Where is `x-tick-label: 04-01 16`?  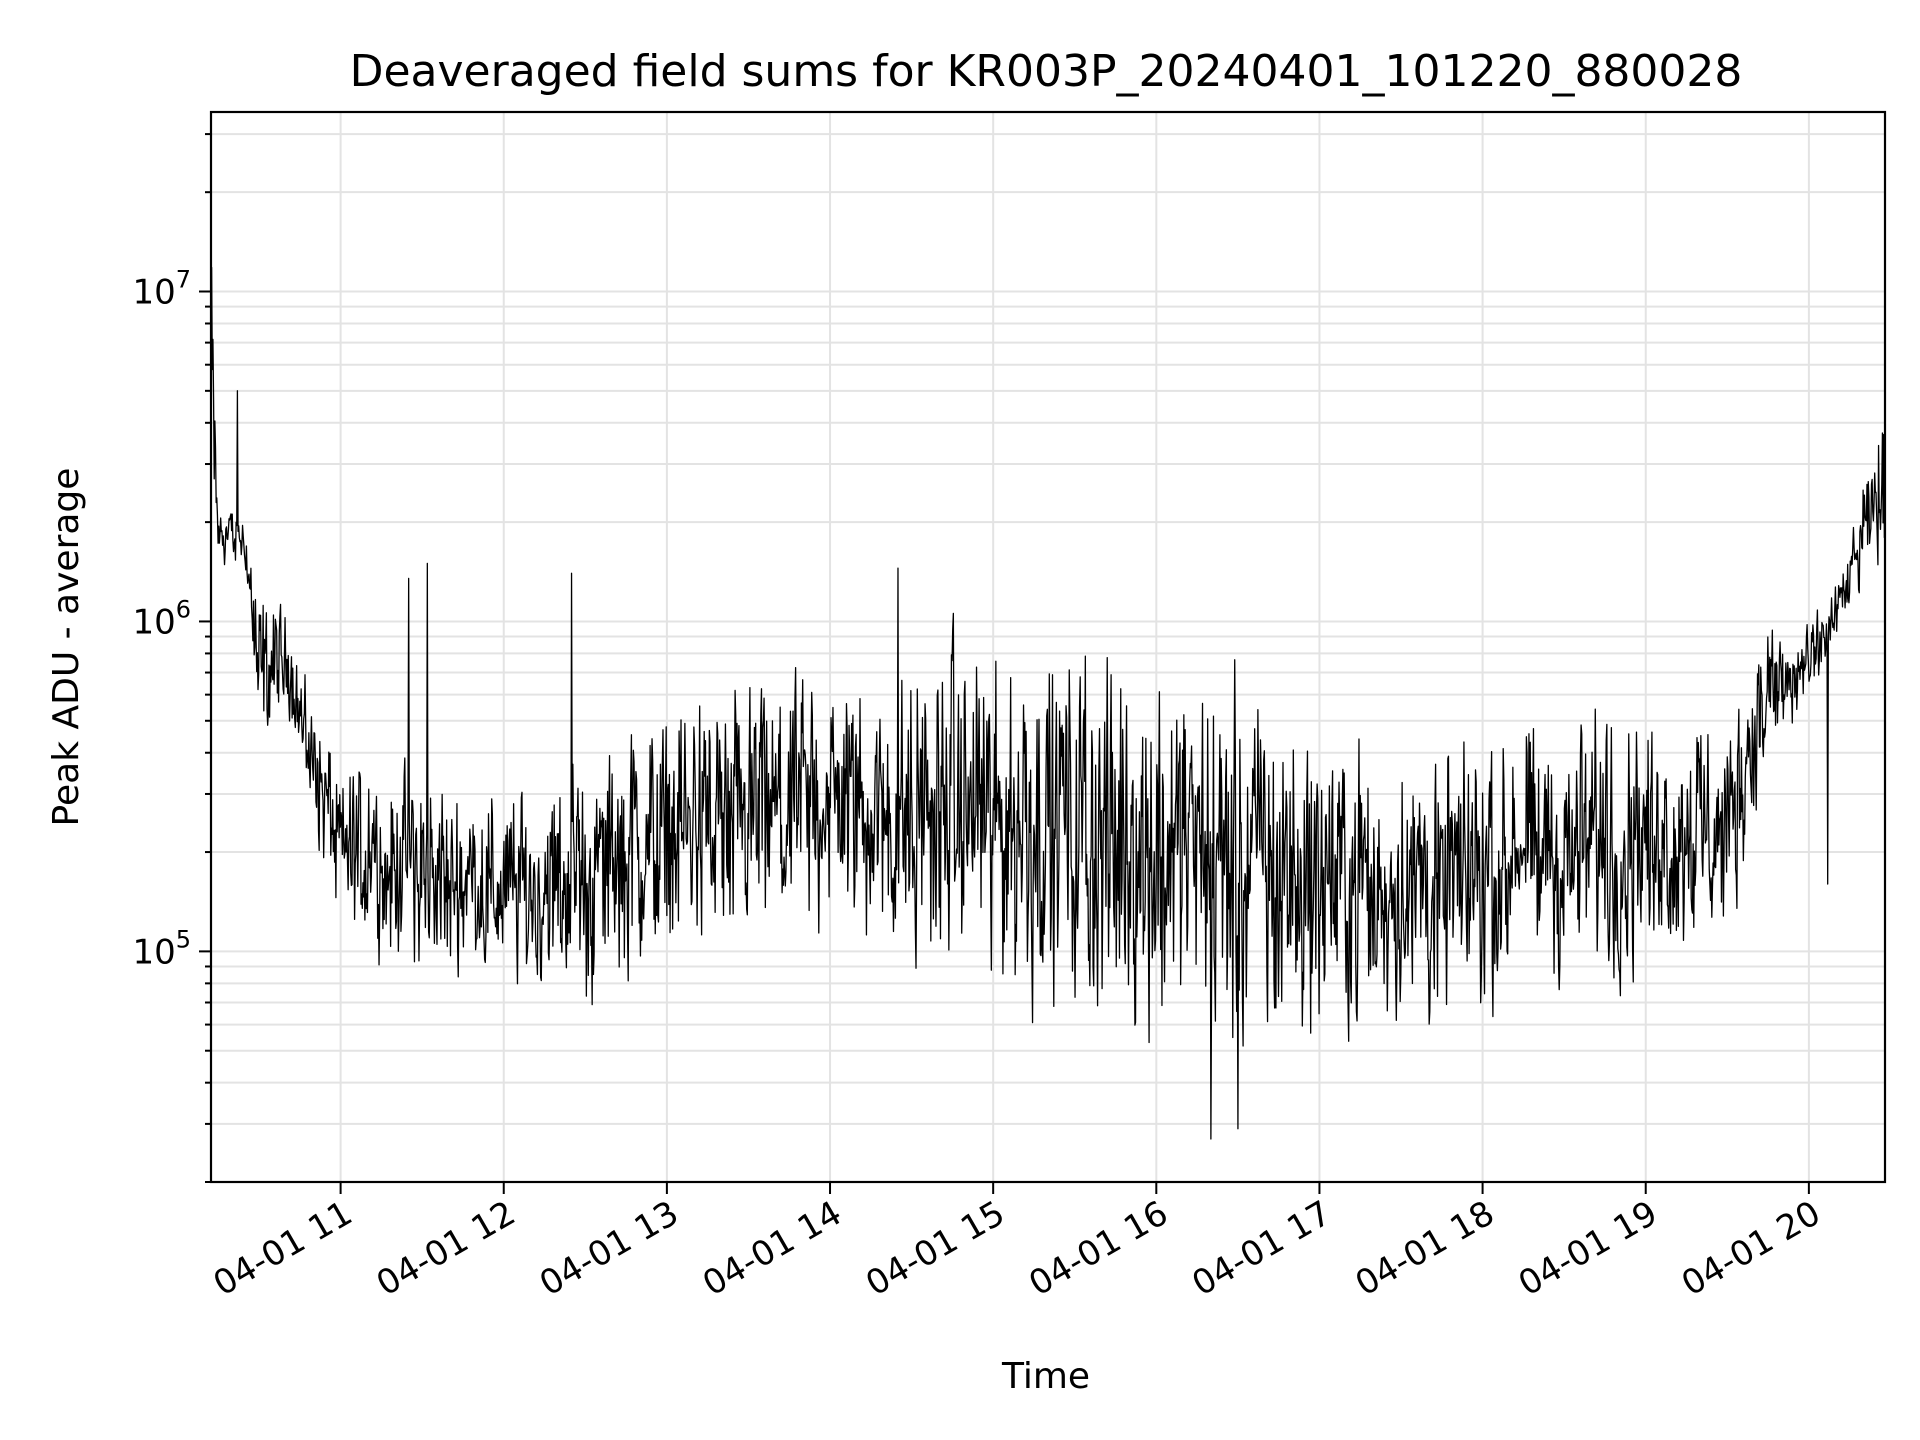
x-tick-label: 04-01 16 is located at coordinates (1098, 1248).